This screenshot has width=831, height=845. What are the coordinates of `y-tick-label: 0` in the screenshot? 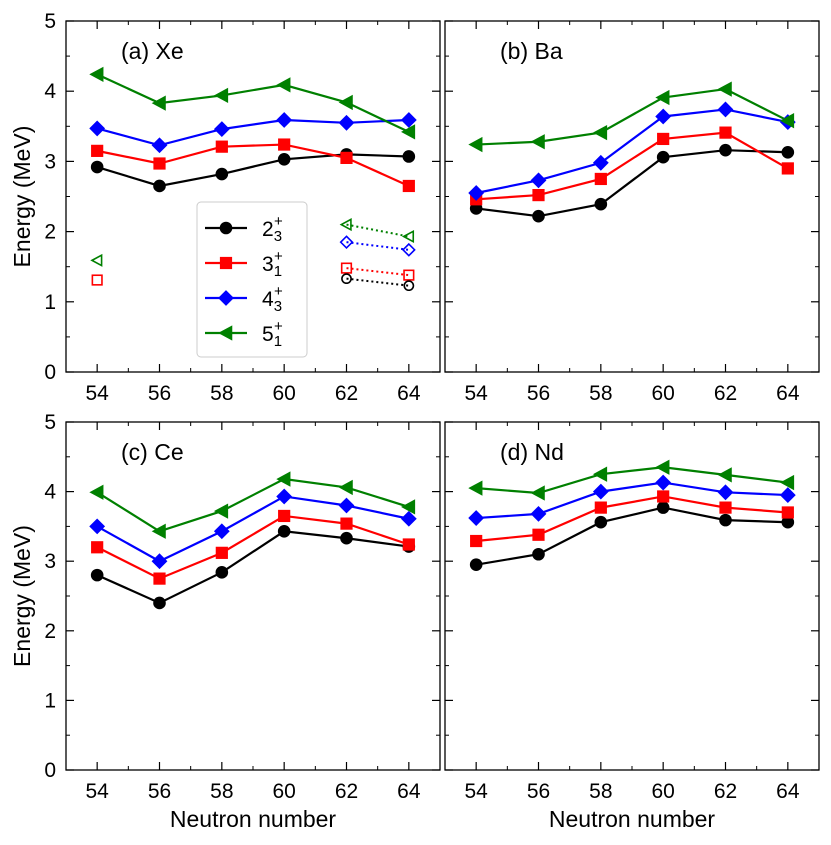 It's located at (50, 770).